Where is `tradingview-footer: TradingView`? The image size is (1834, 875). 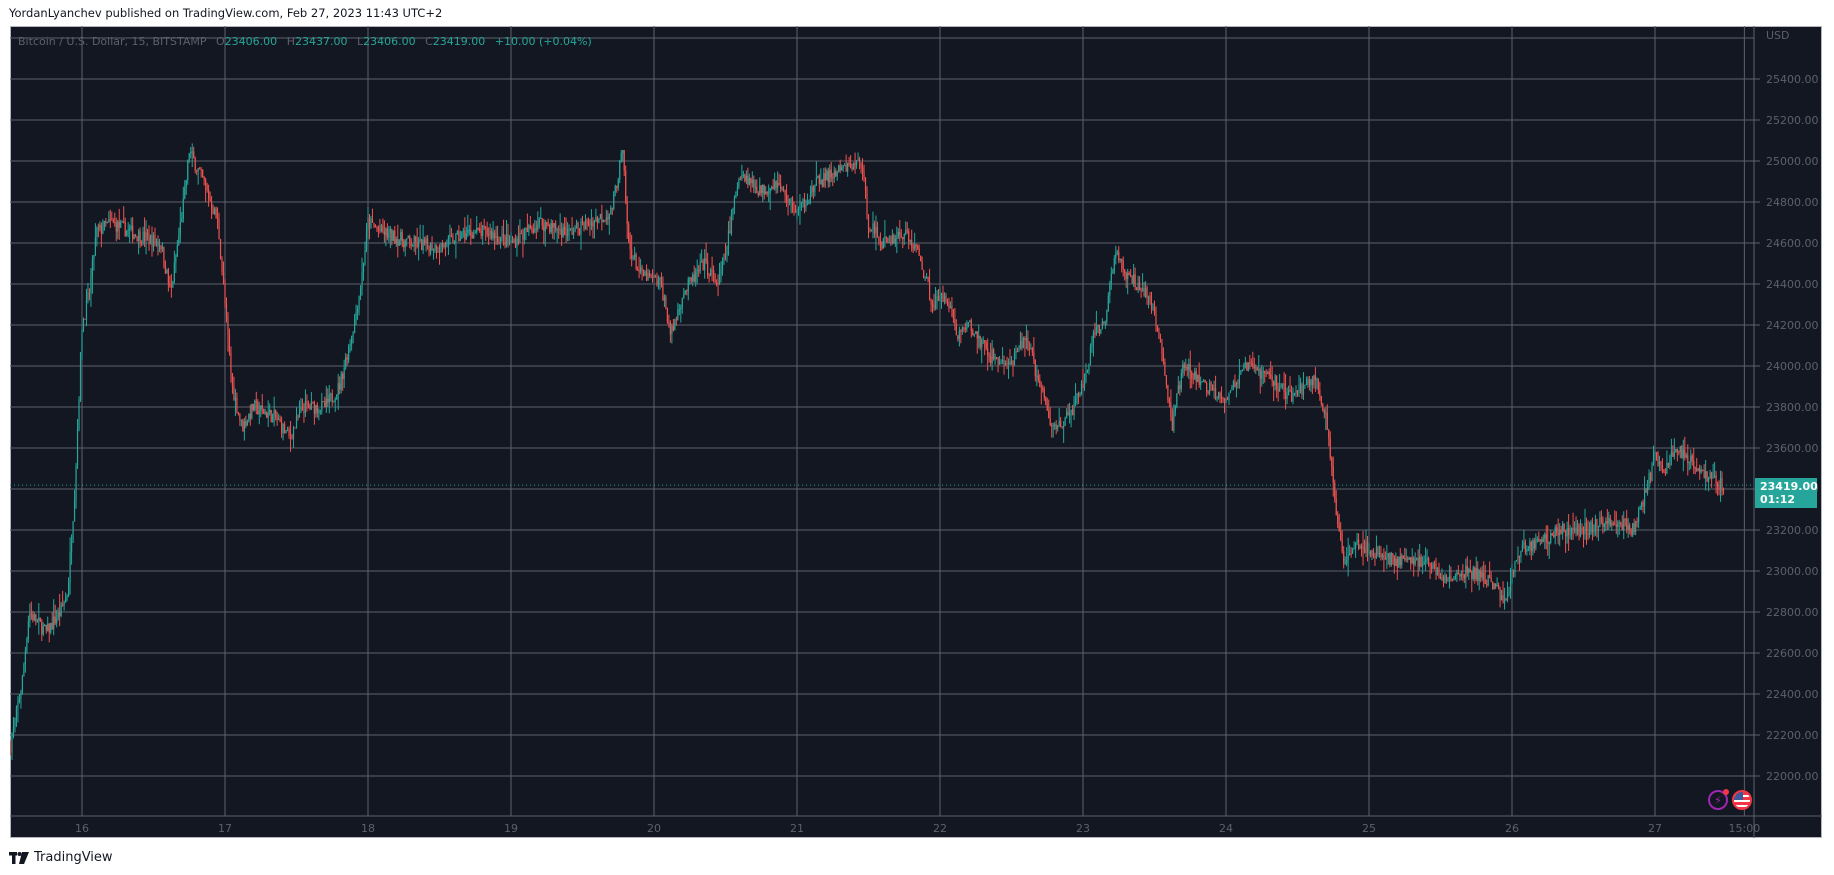
tradingview-footer: TradingView is located at coordinates (61, 857).